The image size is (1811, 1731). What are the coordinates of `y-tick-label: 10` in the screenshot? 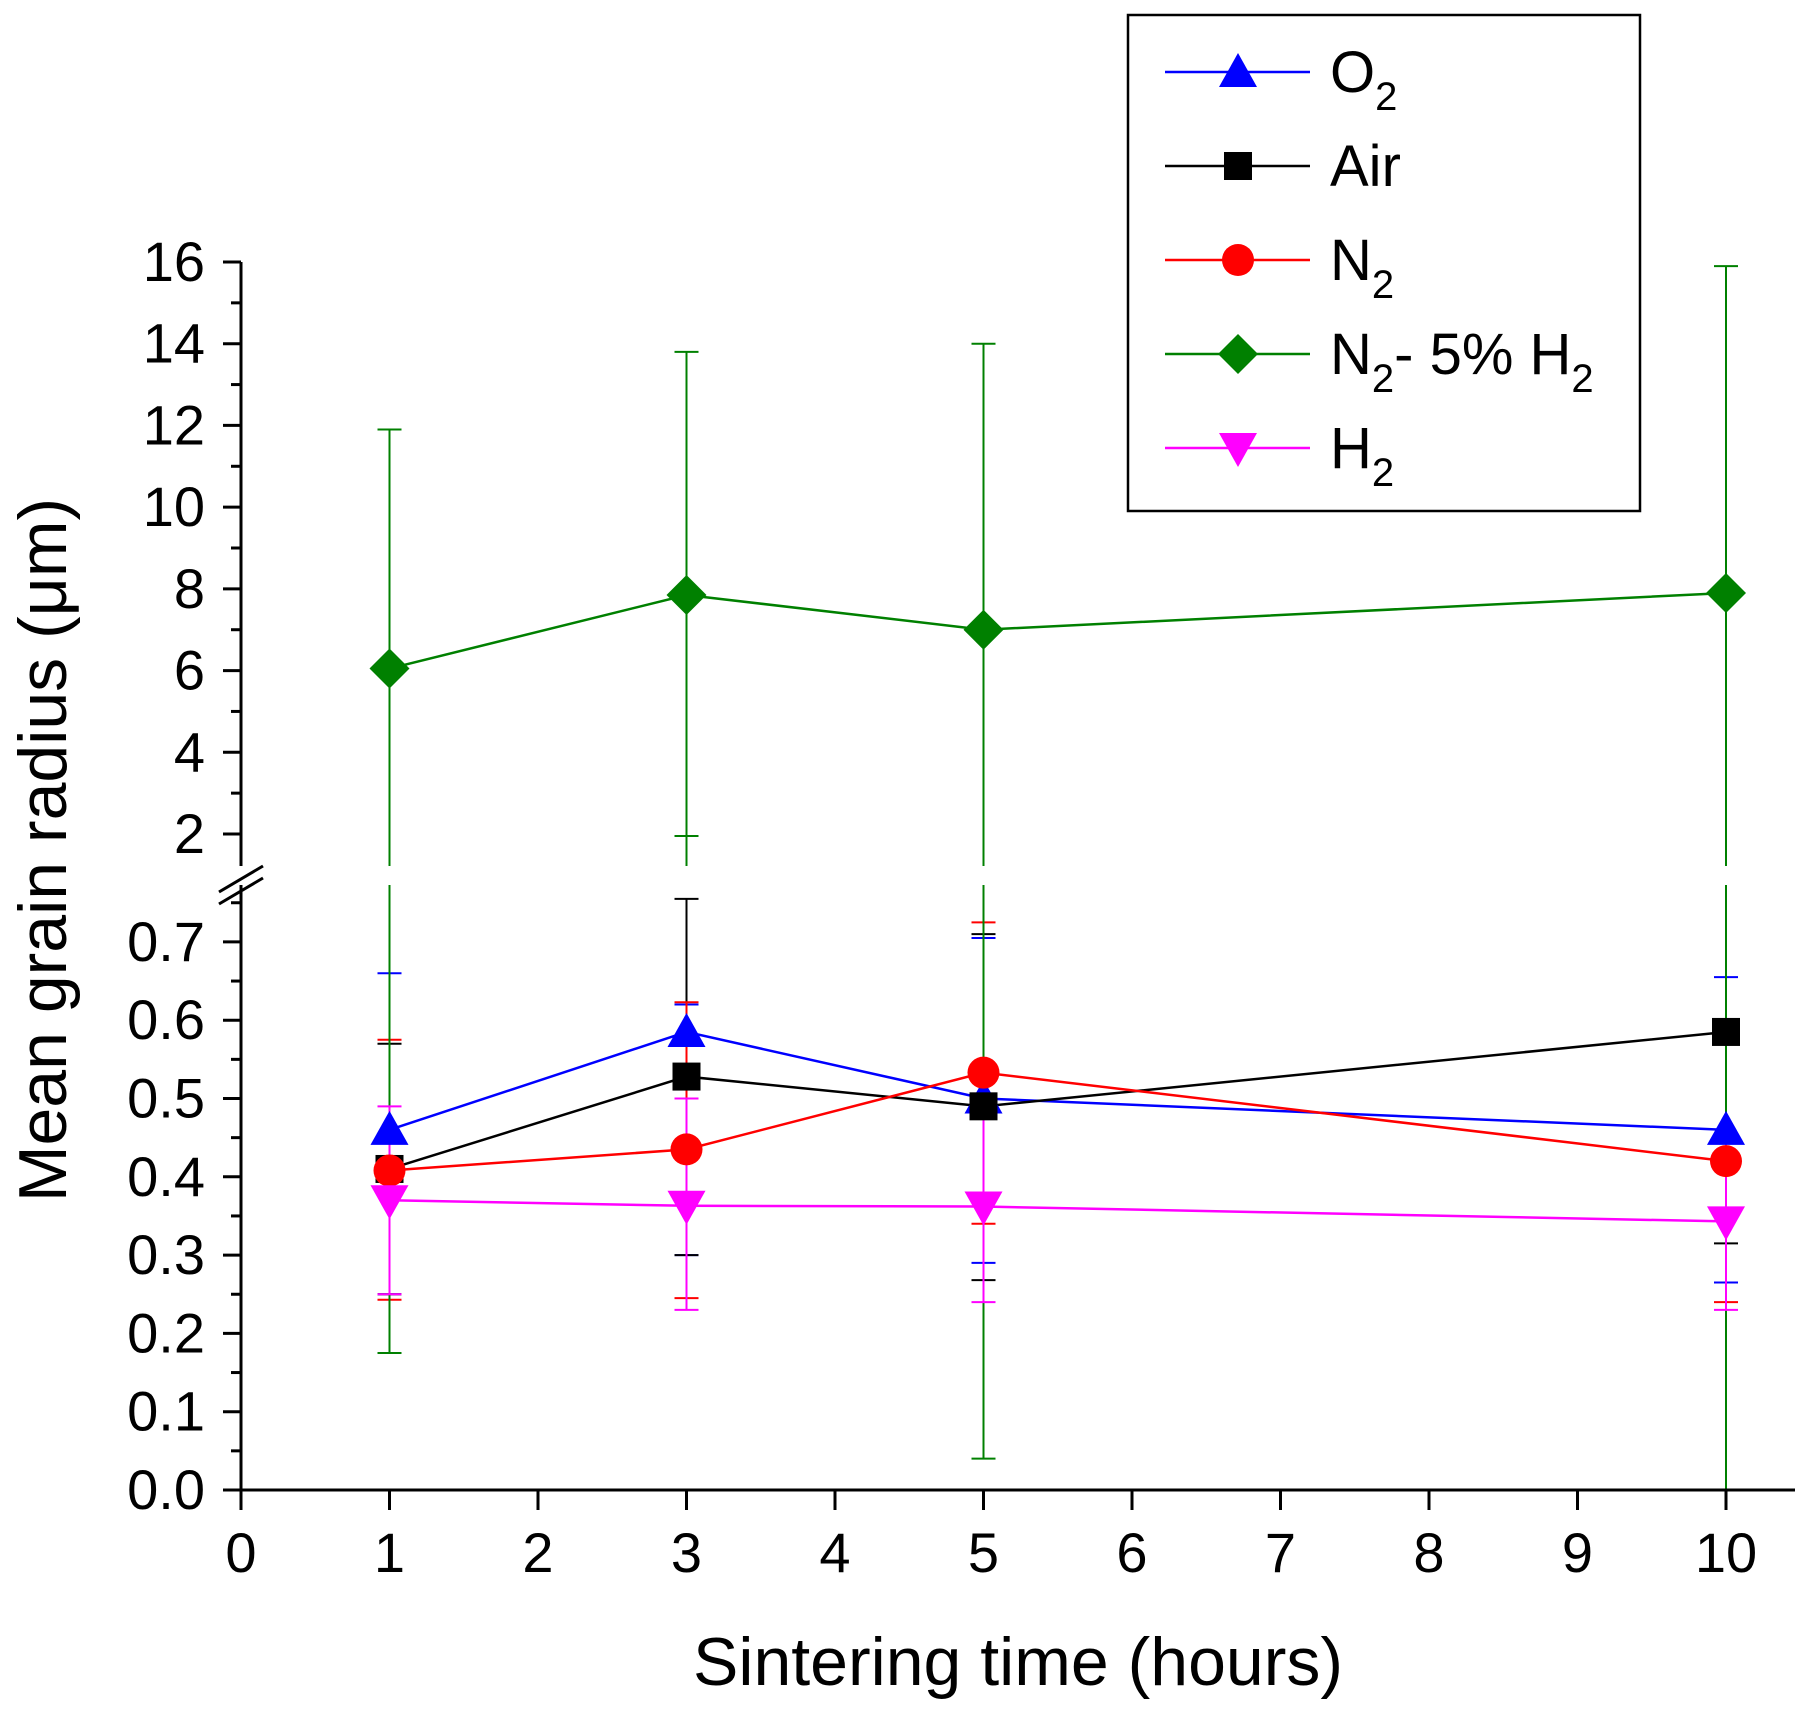 It's located at (174, 506).